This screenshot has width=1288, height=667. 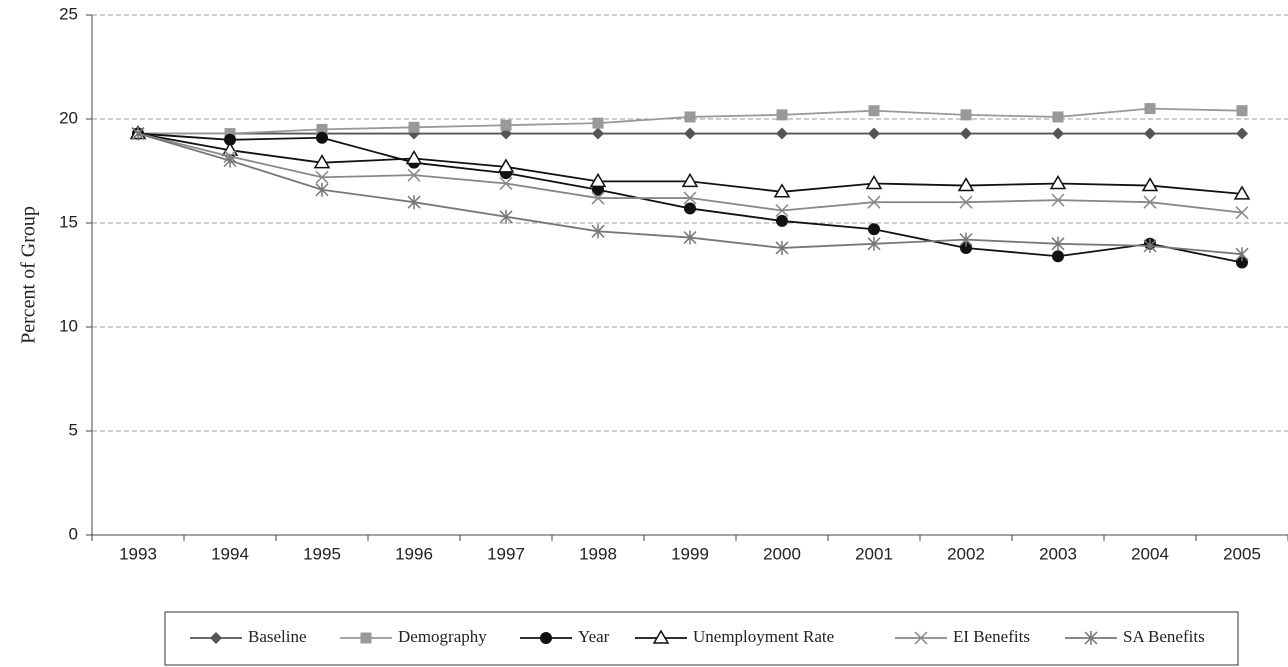 I want to click on x-tick-label: 1997, so click(x=506, y=553).